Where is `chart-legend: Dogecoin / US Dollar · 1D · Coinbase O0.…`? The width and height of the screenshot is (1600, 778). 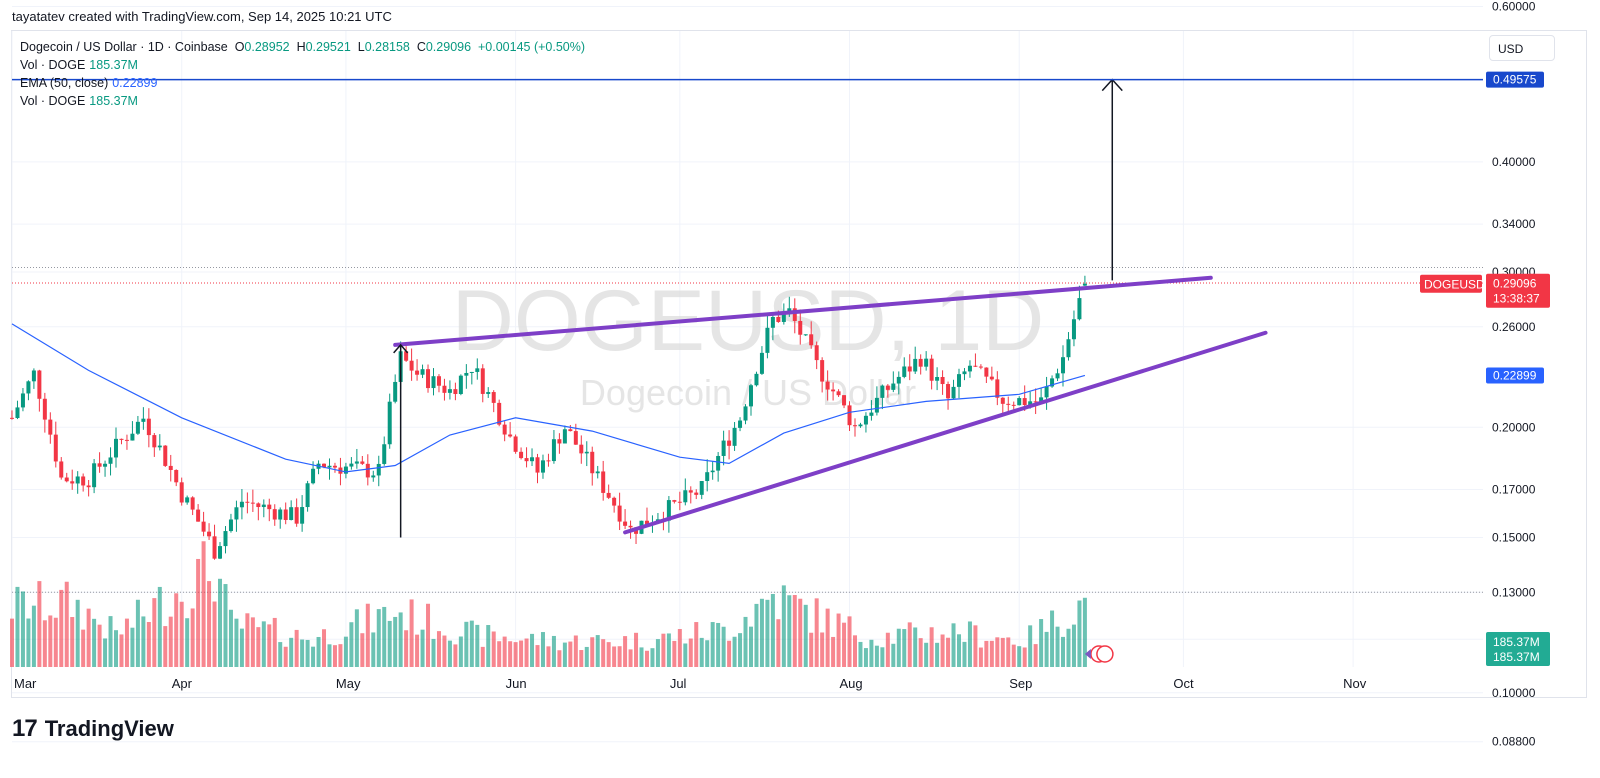 chart-legend: Dogecoin / US Dollar · 1D · Coinbase O0.… is located at coordinates (302, 74).